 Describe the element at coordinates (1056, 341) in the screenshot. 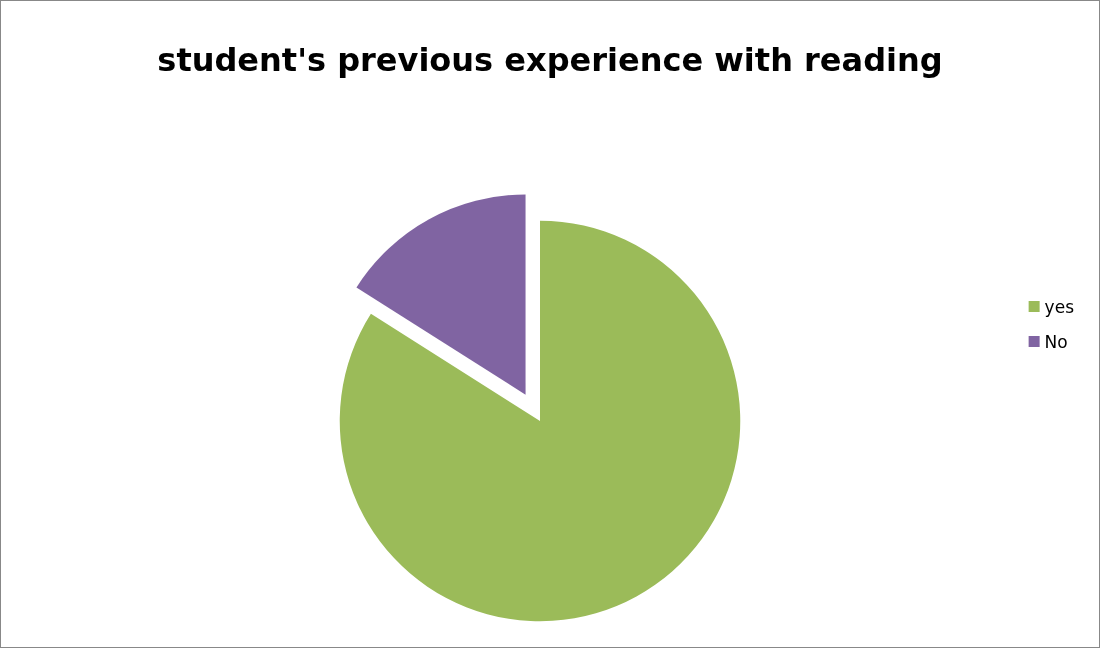

I see `legend-label: No` at that location.